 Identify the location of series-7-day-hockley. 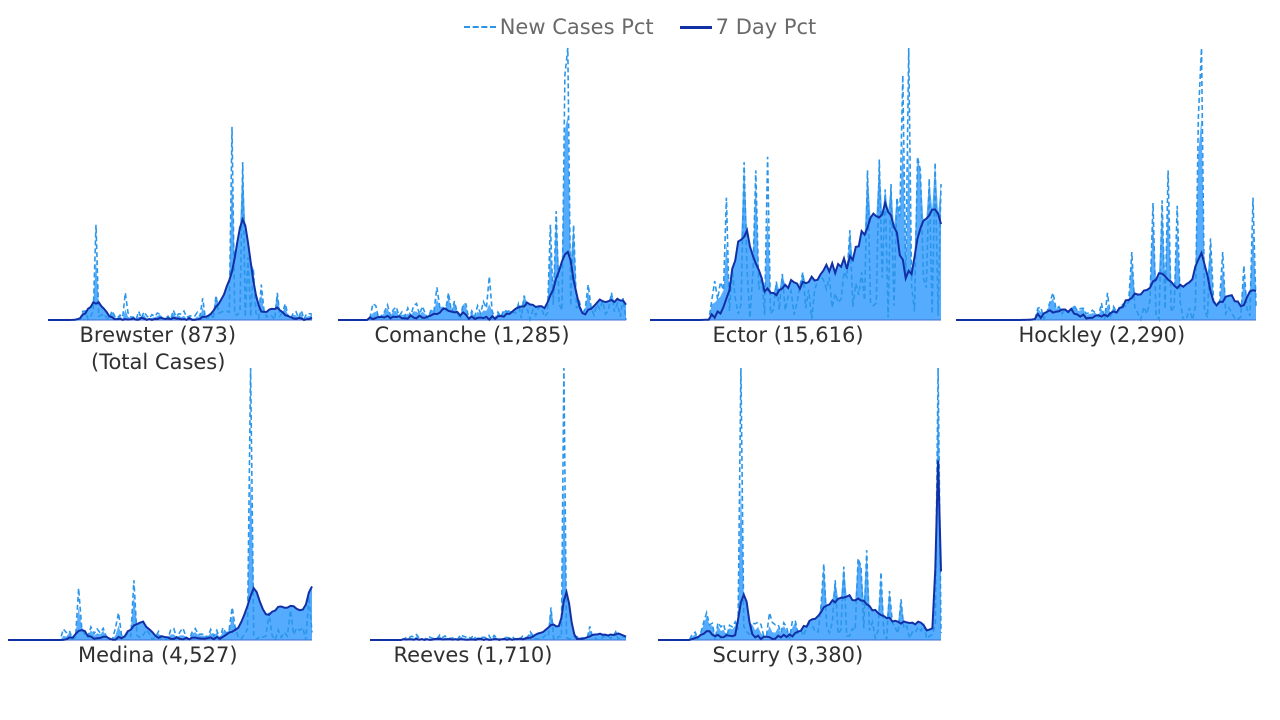
(1106, 285).